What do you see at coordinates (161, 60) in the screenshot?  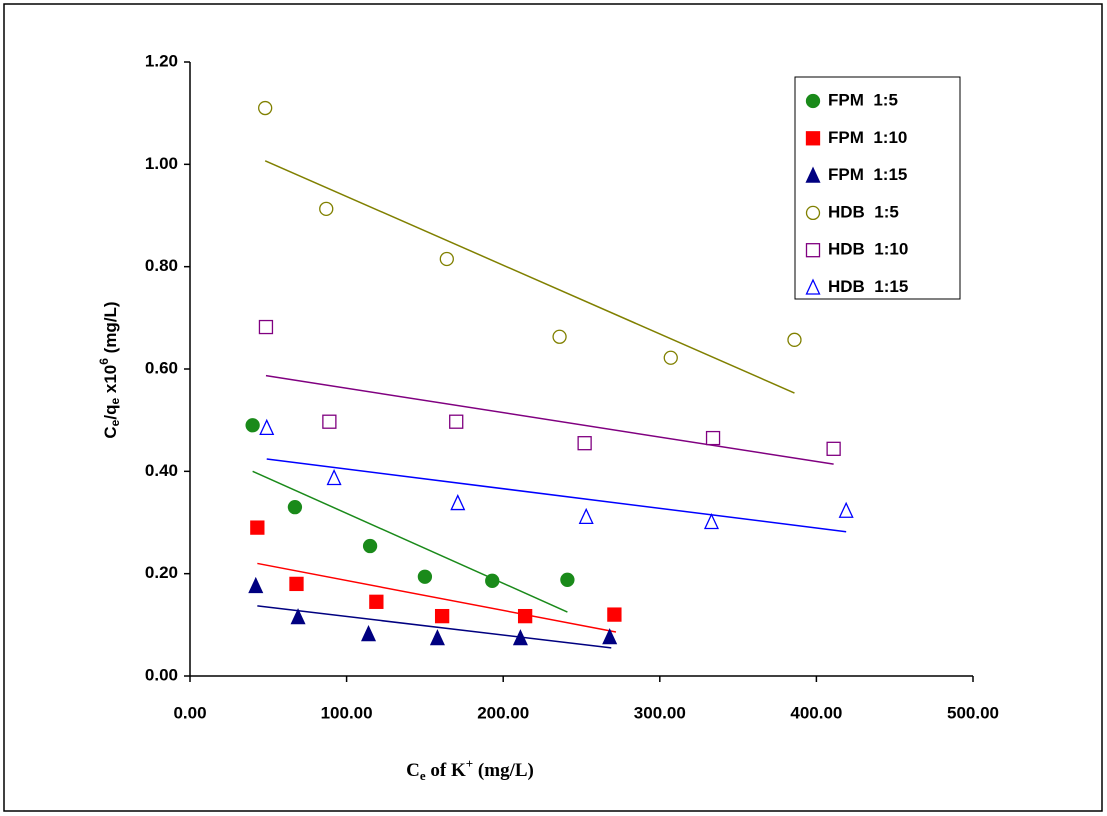 I see `y-tick-label: 1.20` at bounding box center [161, 60].